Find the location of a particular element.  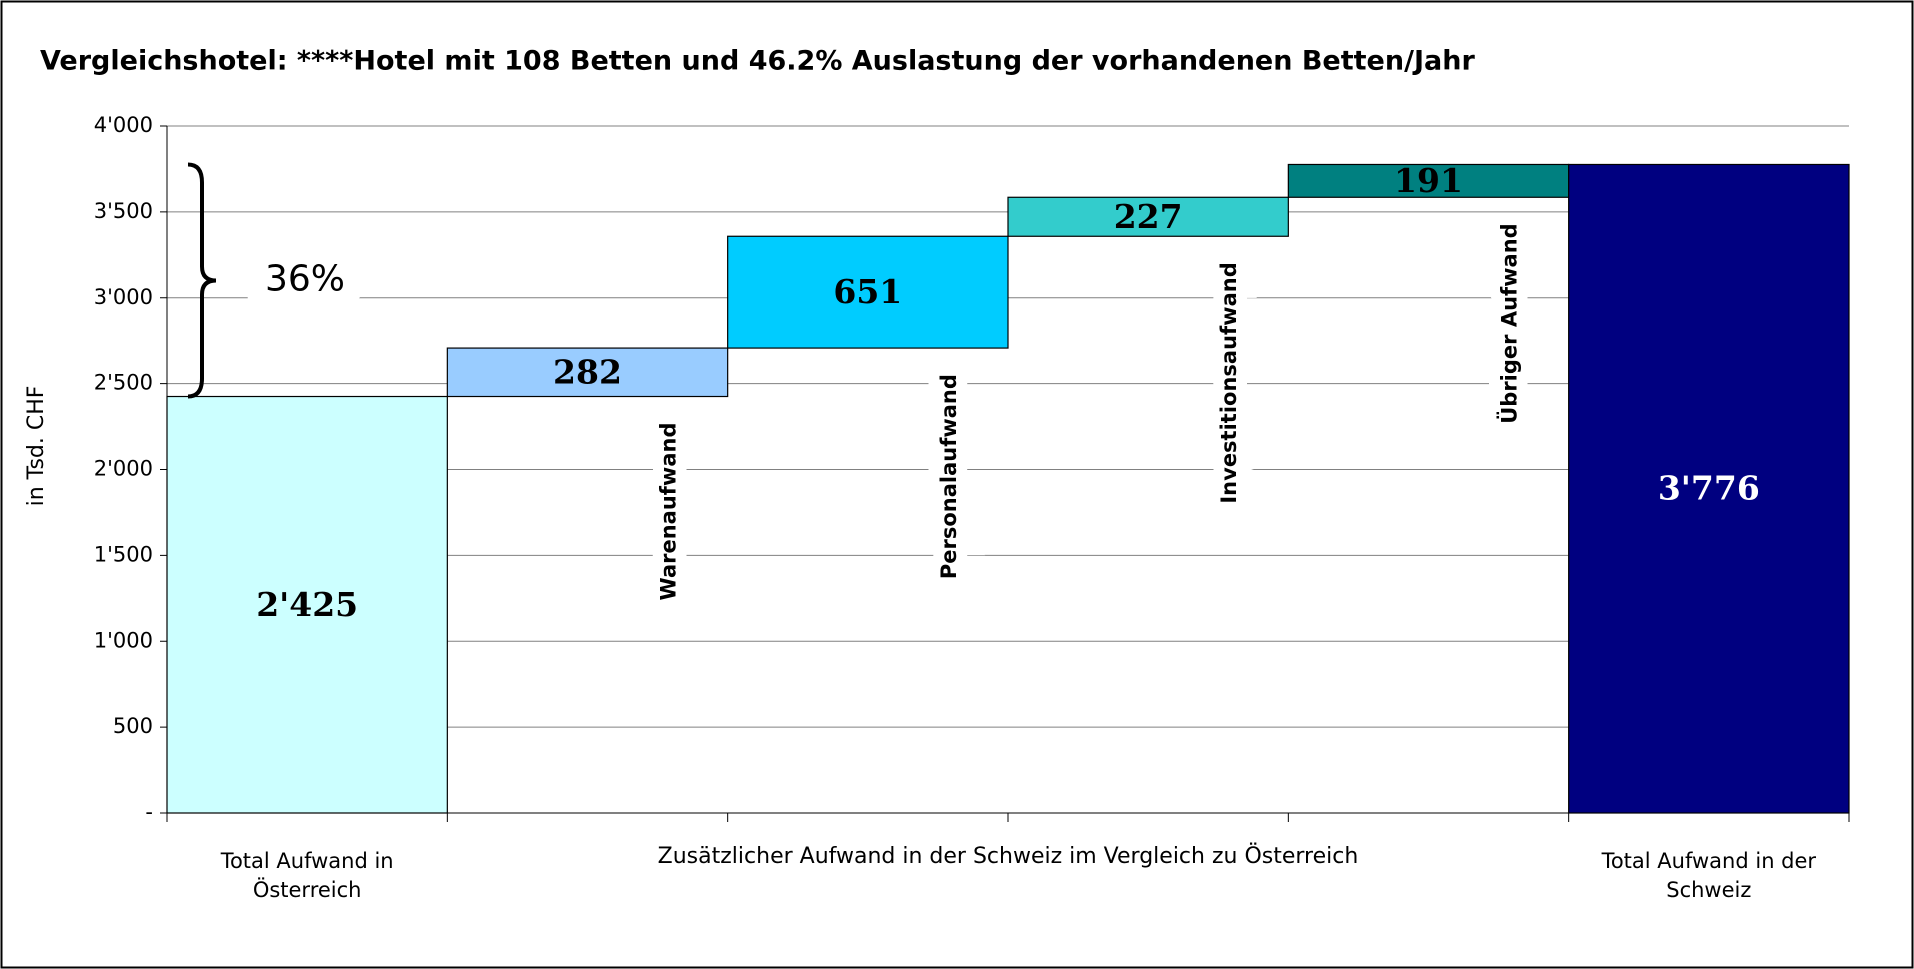

y-tick-label: 1'500 is located at coordinates (123, 554).